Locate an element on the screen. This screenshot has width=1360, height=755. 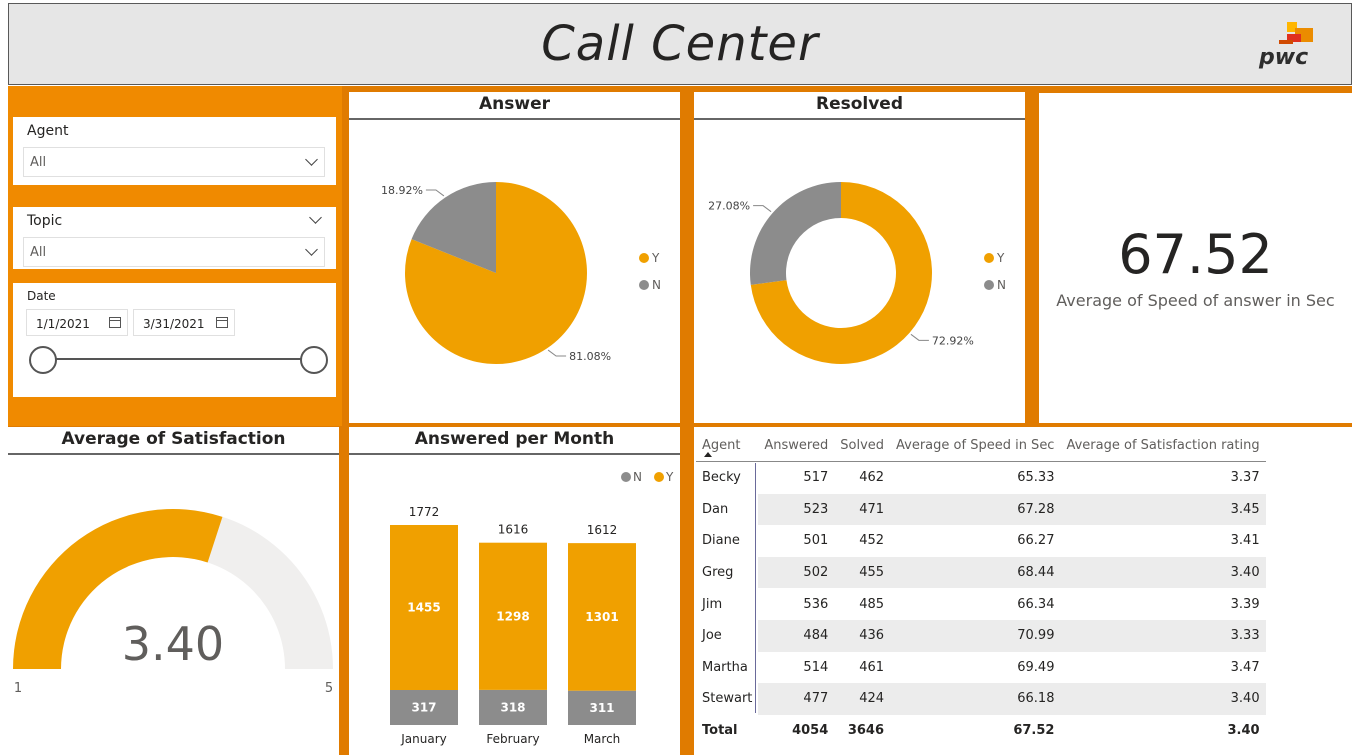
start-date-input: 1/1/2021 is located at coordinates (77, 322).